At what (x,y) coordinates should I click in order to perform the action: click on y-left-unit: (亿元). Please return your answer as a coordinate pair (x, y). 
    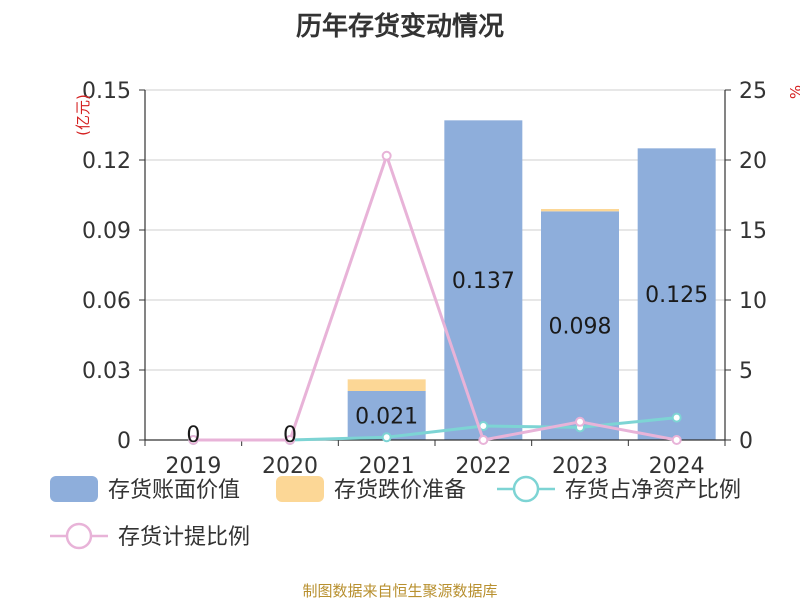
    Looking at the image, I should click on (83, 115).